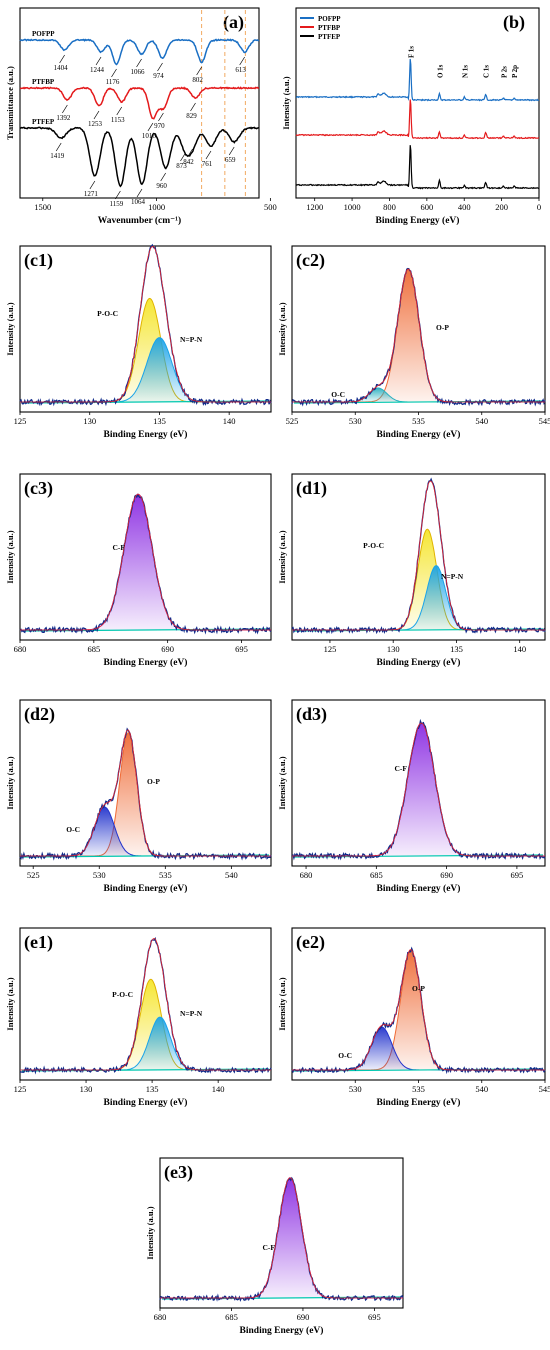  What do you see at coordinates (43, 34) in the screenshot?
I see `series-label: POFPP` at bounding box center [43, 34].